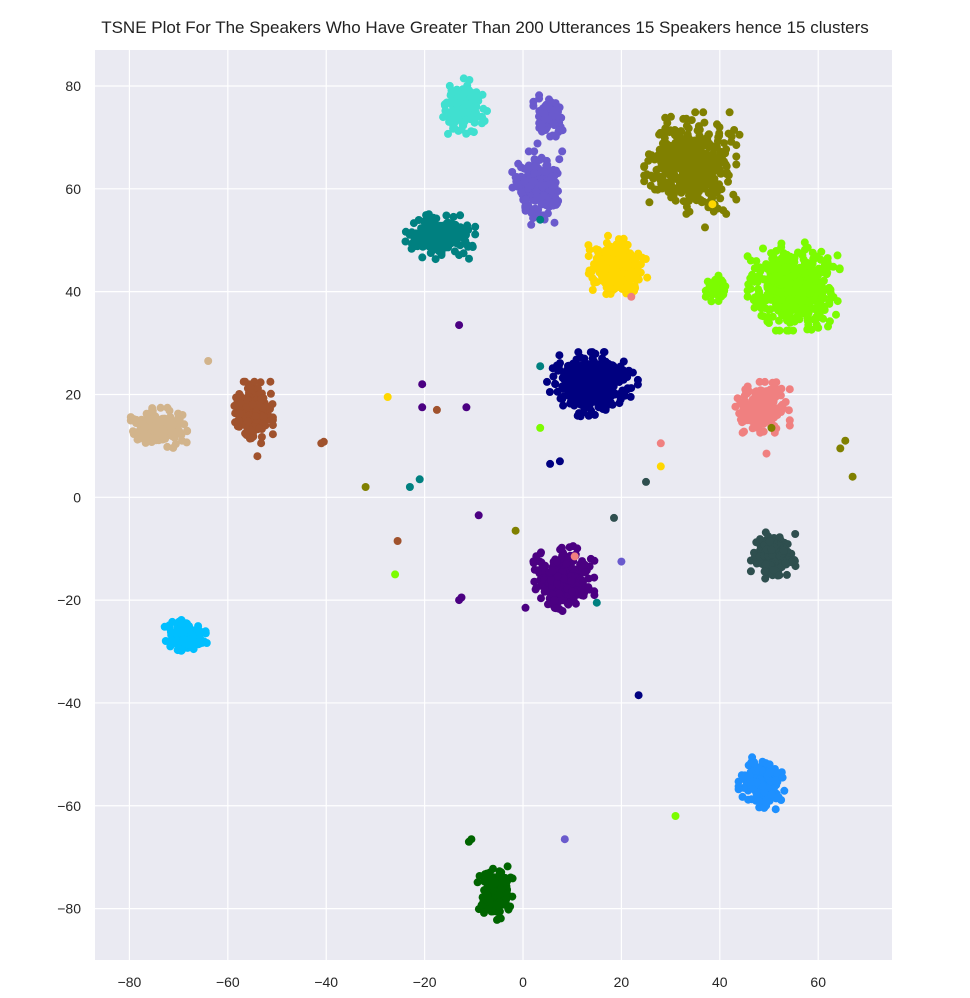  Describe the element at coordinates (720, 982) in the screenshot. I see `x-tick-label: 40` at that location.